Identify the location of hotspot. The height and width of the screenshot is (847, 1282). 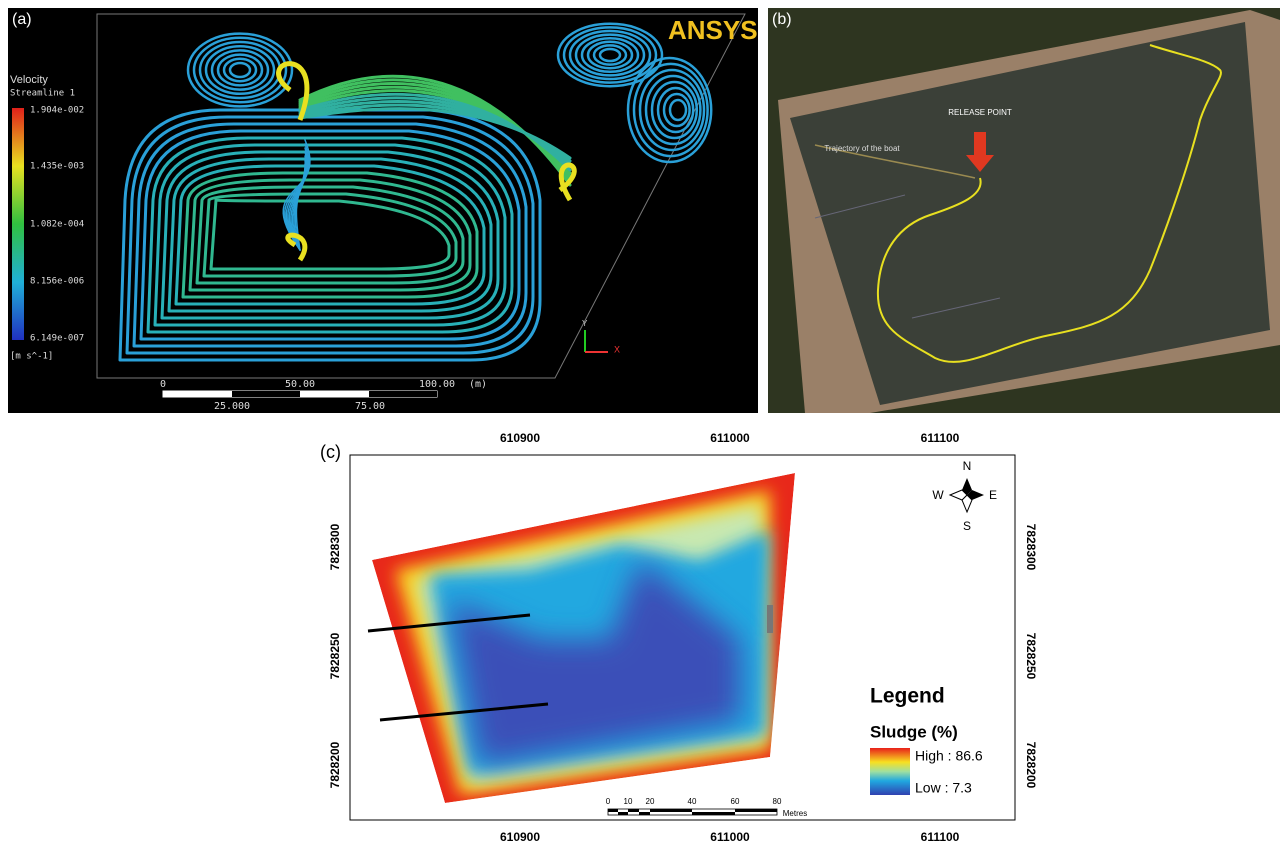
(426, 161).